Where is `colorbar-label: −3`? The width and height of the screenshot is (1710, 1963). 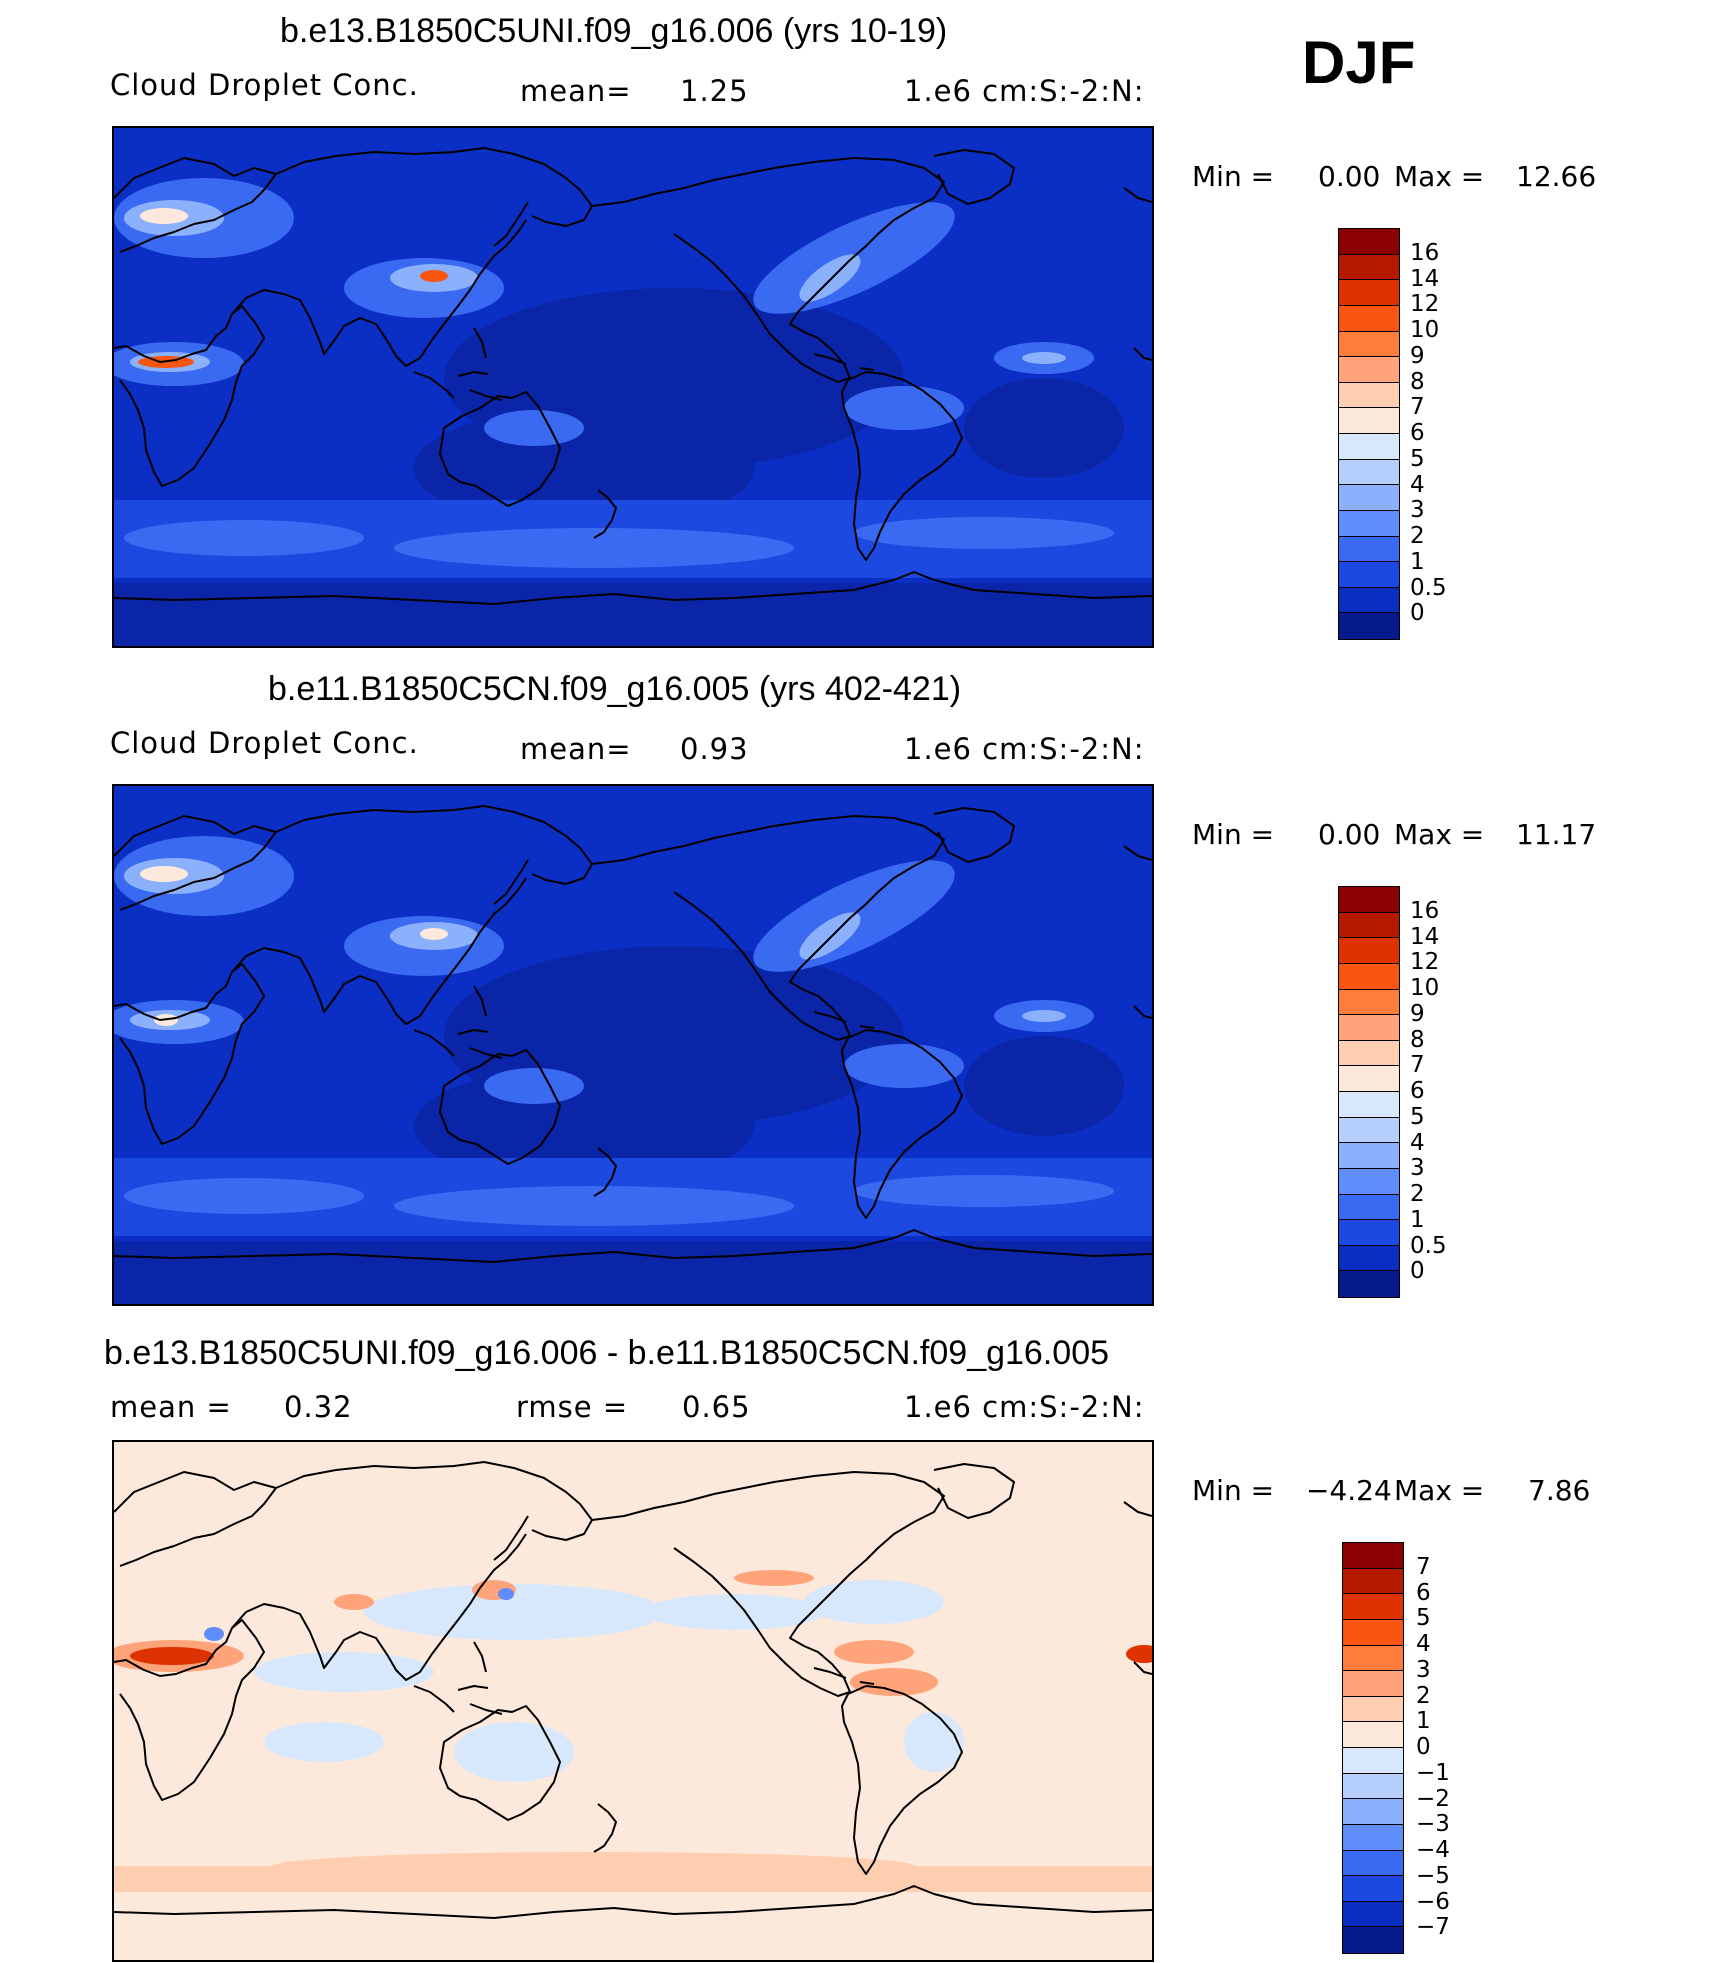 colorbar-label: −3 is located at coordinates (1433, 1824).